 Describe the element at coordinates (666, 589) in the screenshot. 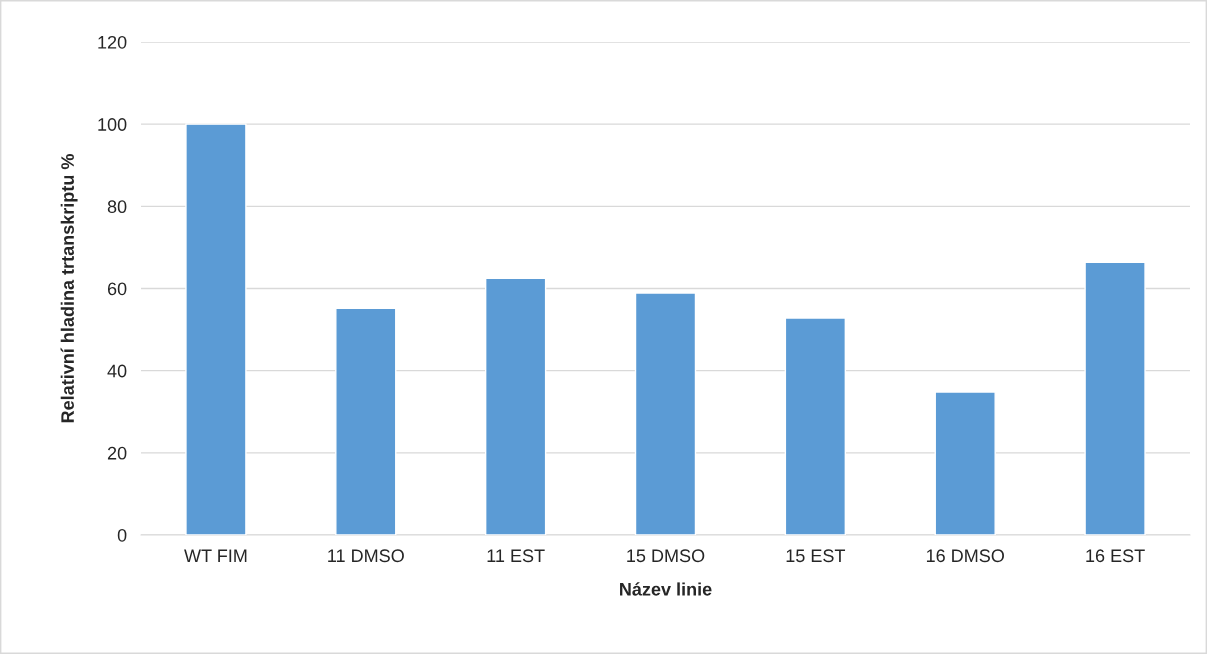

I see `x-axis-title: Název linie` at that location.